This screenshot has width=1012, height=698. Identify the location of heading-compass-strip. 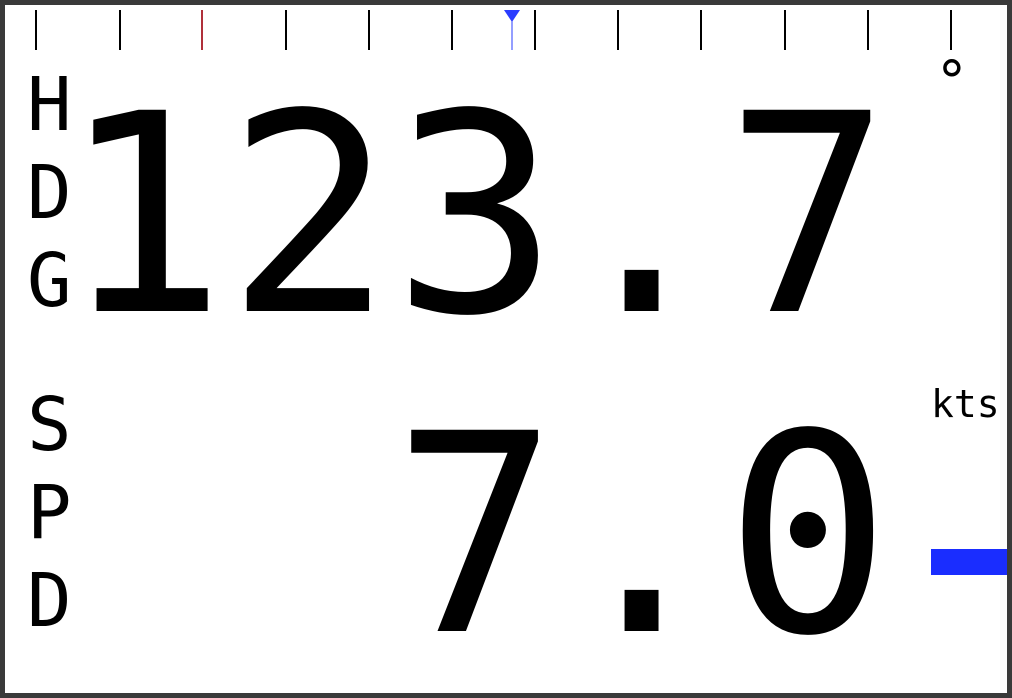
(508, 31).